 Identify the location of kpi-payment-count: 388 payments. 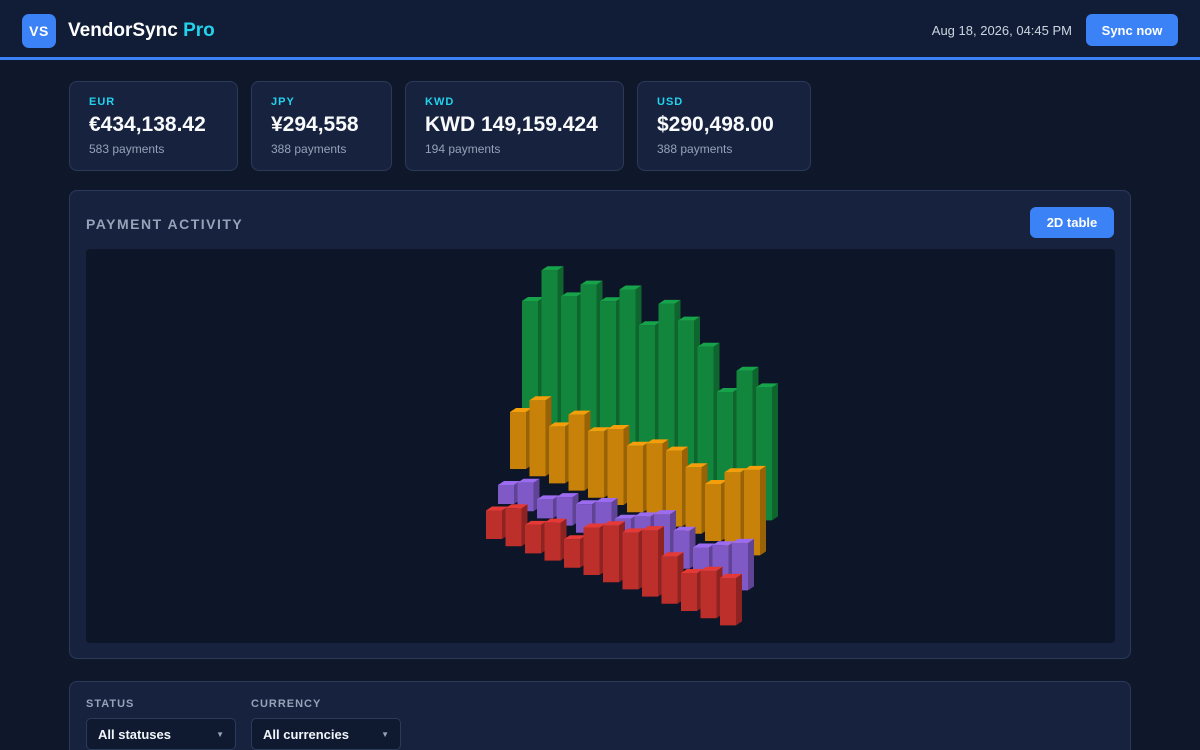
(695, 149).